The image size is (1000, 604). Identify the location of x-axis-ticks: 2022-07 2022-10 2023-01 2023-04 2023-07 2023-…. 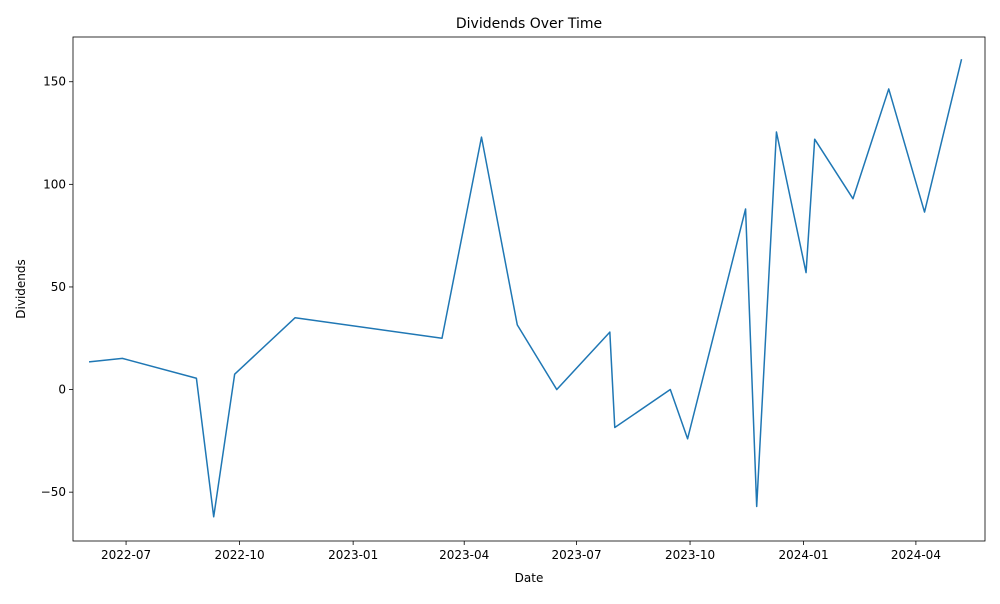
(521, 551).